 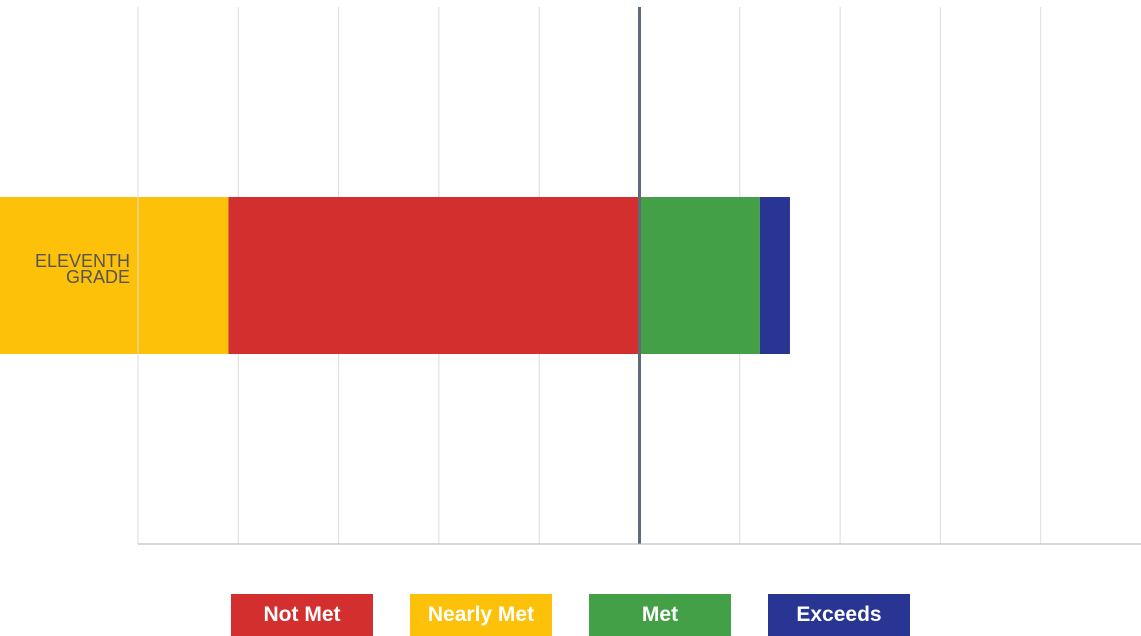 What do you see at coordinates (434, 275) in the screenshot?
I see `bar-not-met` at bounding box center [434, 275].